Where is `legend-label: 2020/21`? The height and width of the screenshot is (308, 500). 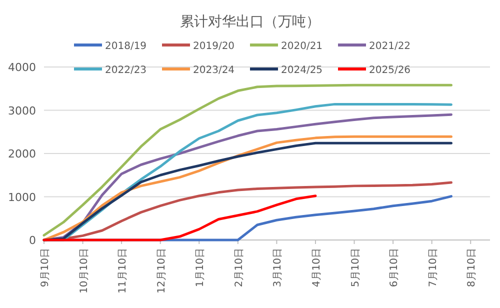 legend-label: 2020/21 is located at coordinates (302, 46).